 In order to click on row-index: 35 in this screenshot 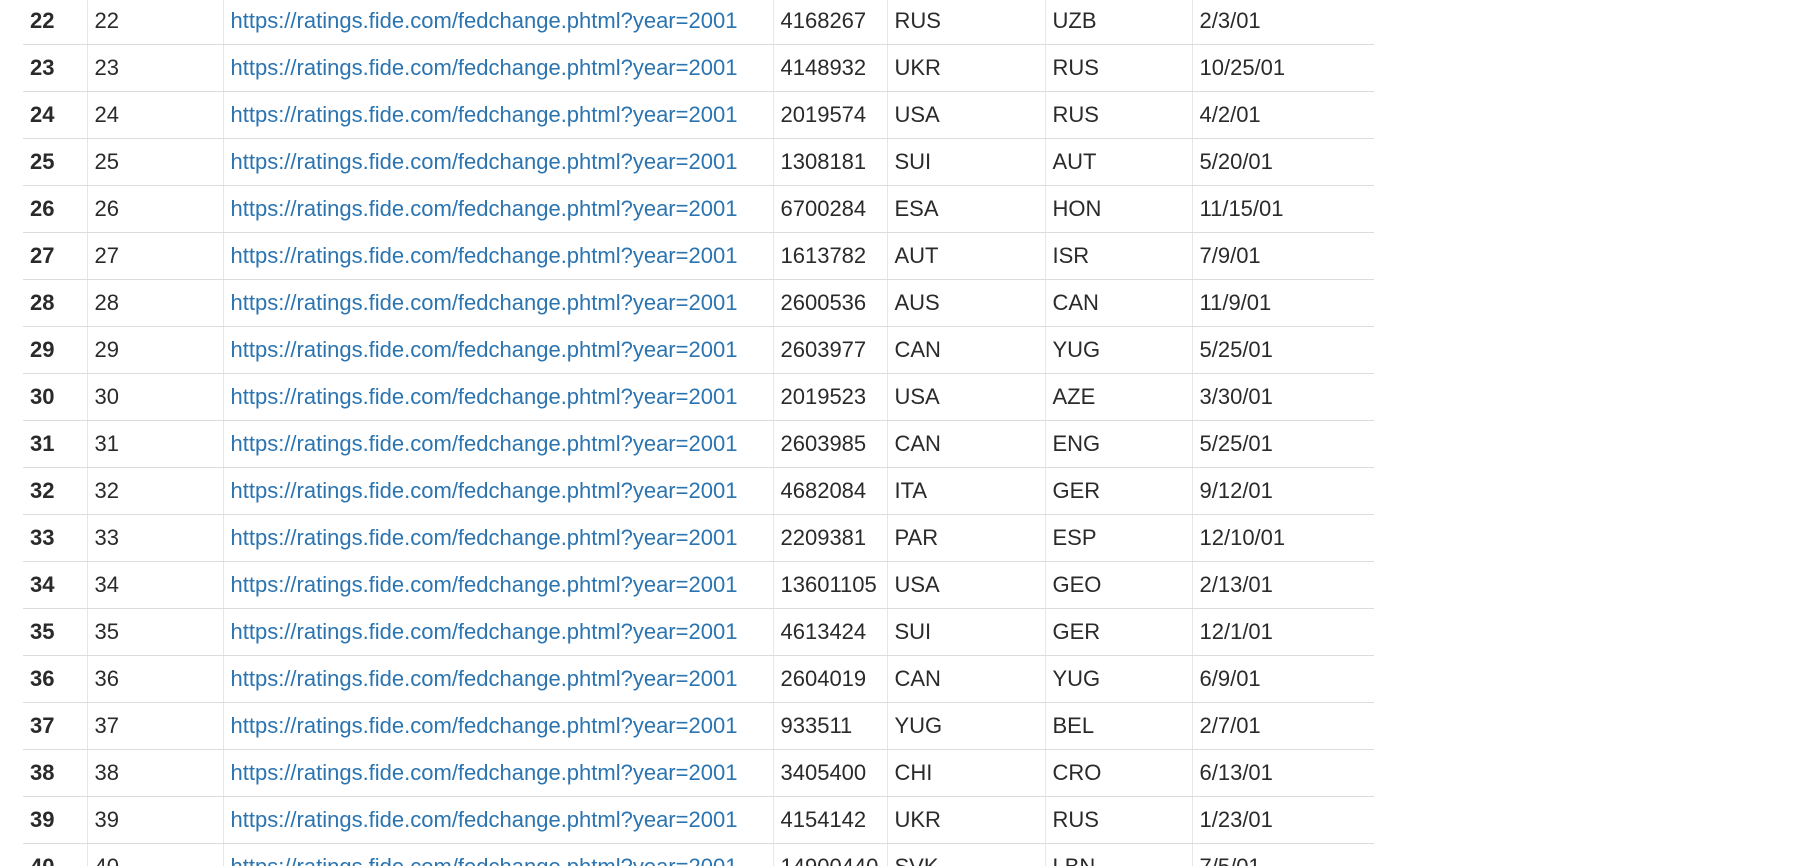, I will do `click(55, 632)`.